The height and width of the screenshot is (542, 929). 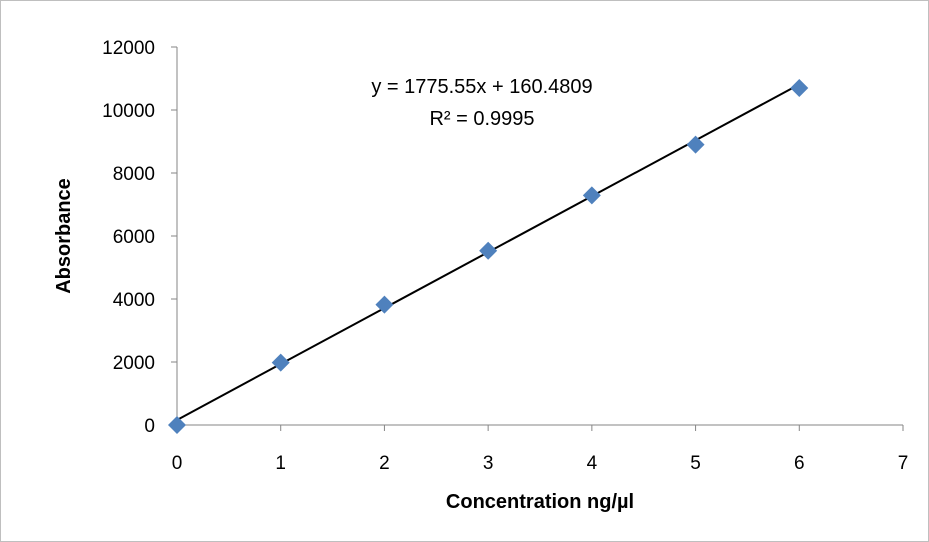 I want to click on x-axis-title: Concentration ng/µl, so click(x=540, y=502).